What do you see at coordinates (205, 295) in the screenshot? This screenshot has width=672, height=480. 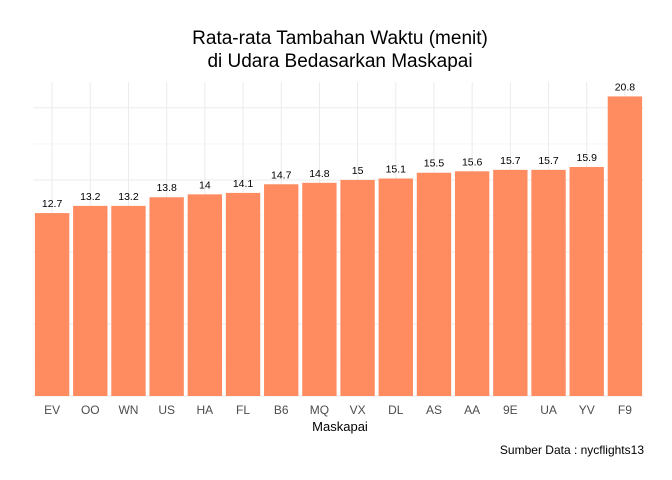 I see `bar-ha` at bounding box center [205, 295].